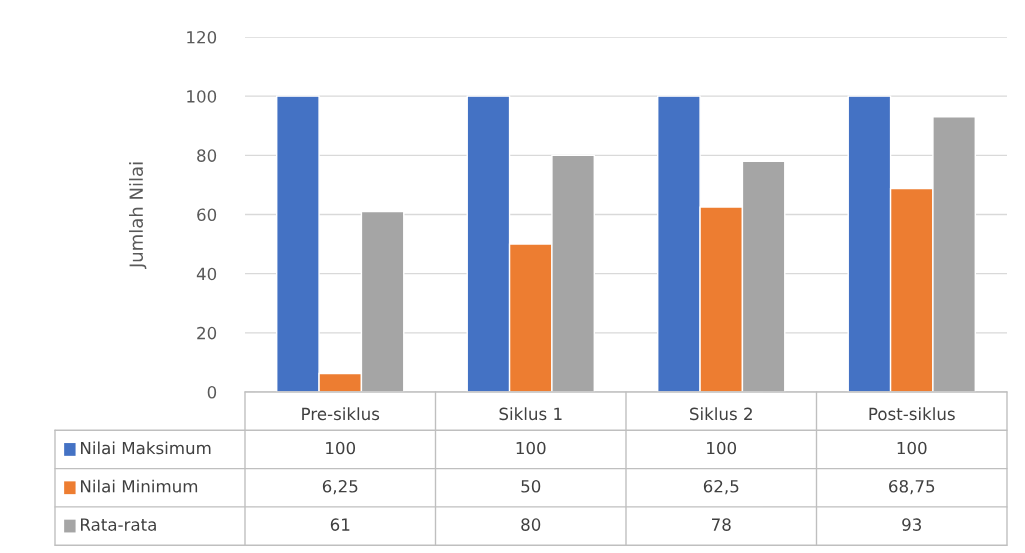 This screenshot has width=1025, height=553. Describe the element at coordinates (139, 486) in the screenshot. I see `legend-label: Nilai Minimum` at that location.